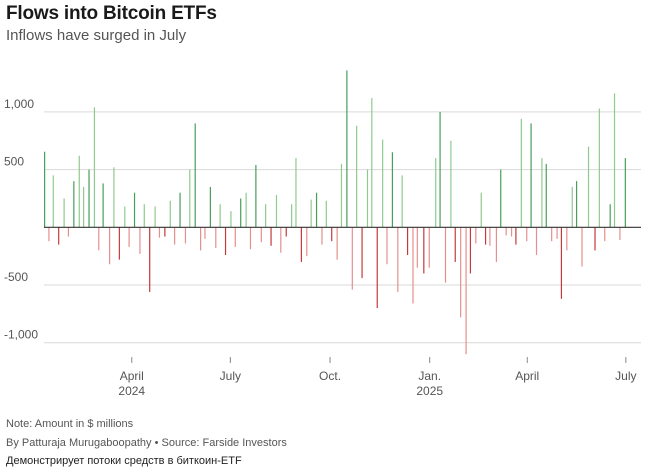  I want to click on x-tick-label: Jan., so click(429, 376).